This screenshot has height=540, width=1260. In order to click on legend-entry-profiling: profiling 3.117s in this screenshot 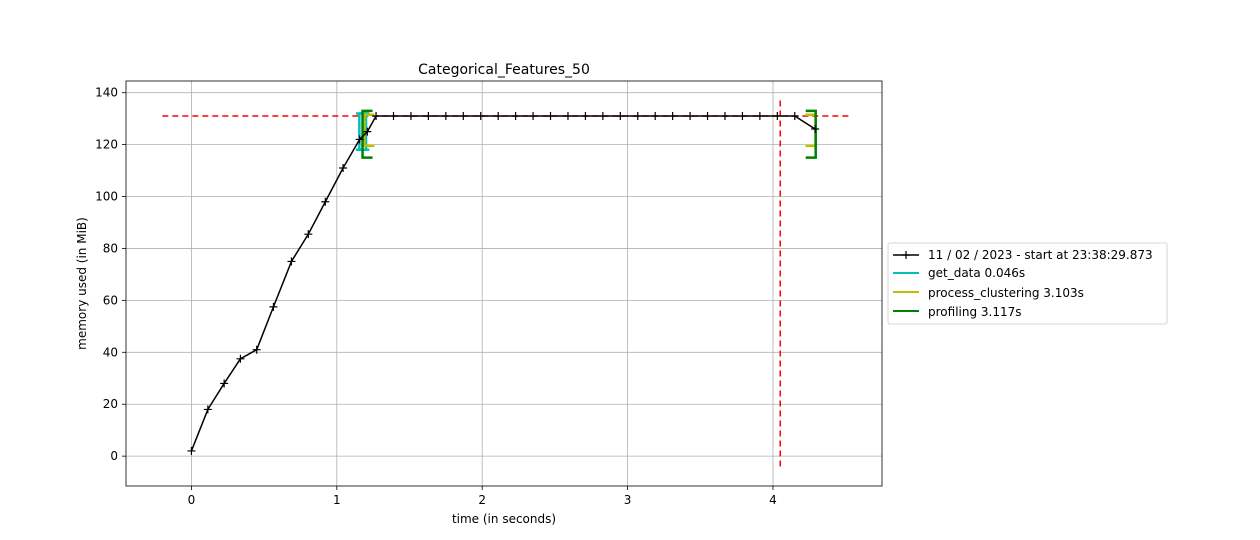, I will do `click(957, 312)`.